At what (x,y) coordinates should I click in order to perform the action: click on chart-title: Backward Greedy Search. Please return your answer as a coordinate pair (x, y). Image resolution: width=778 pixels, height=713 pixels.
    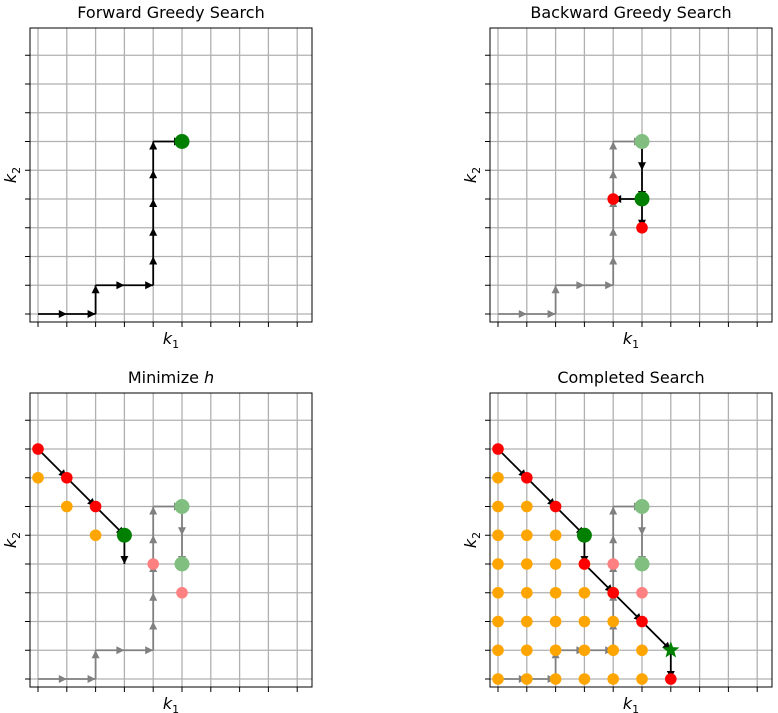
    Looking at the image, I should click on (630, 12).